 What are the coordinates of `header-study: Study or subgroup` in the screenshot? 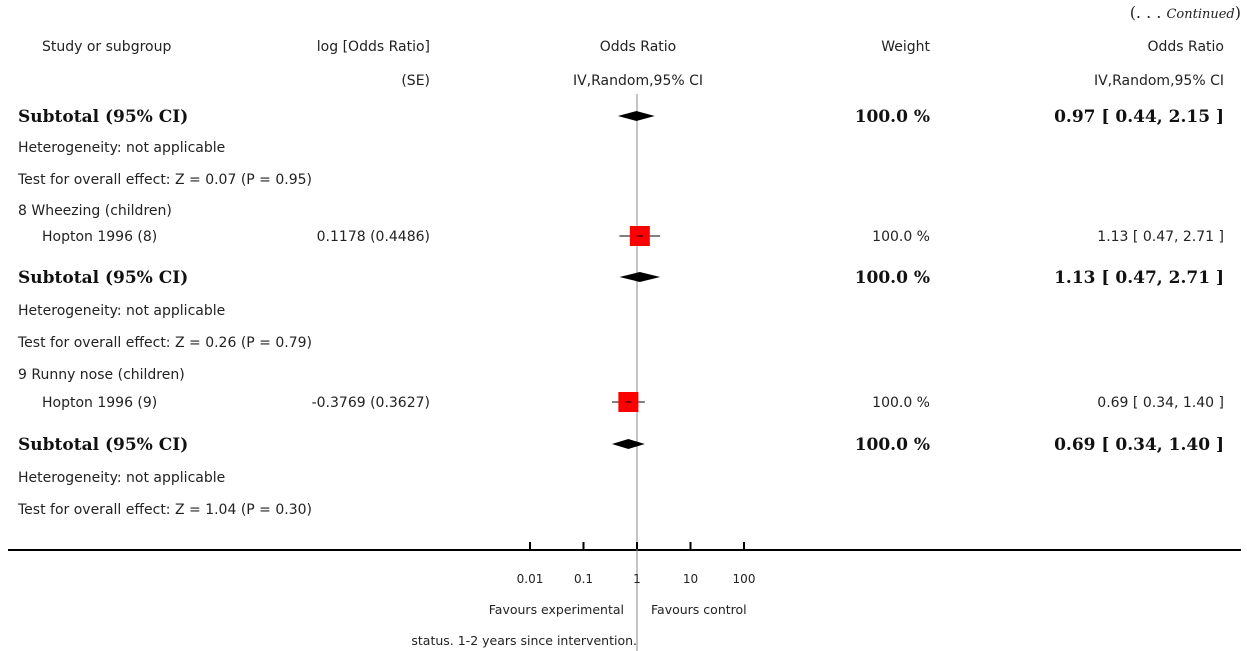 It's located at (107, 47).